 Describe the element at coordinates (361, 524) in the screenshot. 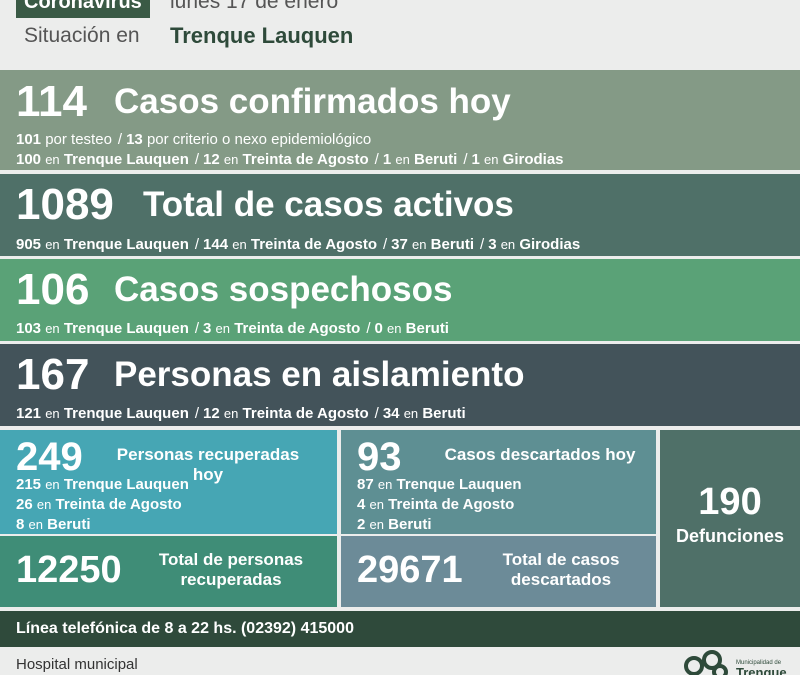

I see `location-count: 2` at that location.